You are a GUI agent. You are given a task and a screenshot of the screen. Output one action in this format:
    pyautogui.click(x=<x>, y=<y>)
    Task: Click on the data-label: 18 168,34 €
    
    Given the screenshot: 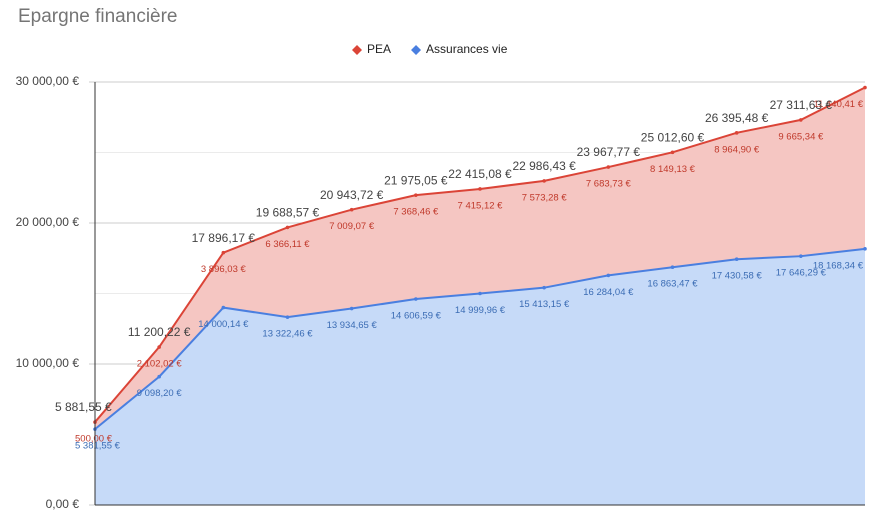 What is the action you would take?
    pyautogui.click(x=838, y=265)
    